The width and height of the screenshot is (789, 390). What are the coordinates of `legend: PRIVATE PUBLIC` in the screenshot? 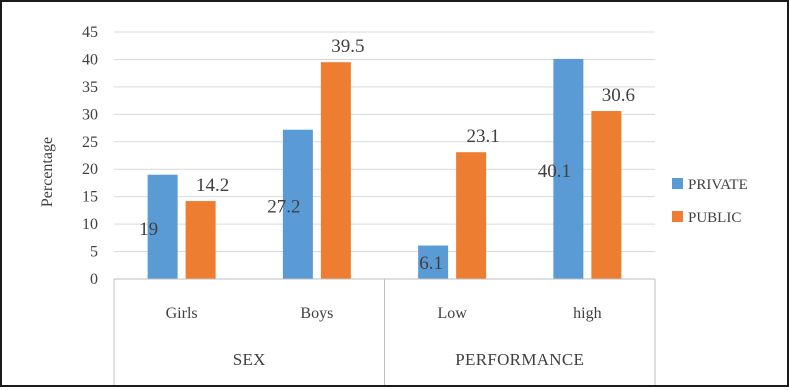 It's located at (710, 201).